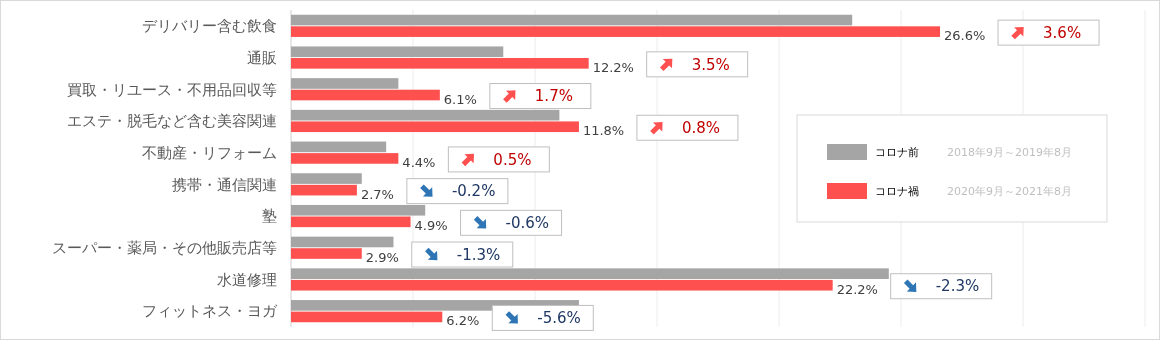  What do you see at coordinates (172, 121) in the screenshot?
I see `y-tick-label: エステ・脱毛など含む美容関連` at bounding box center [172, 121].